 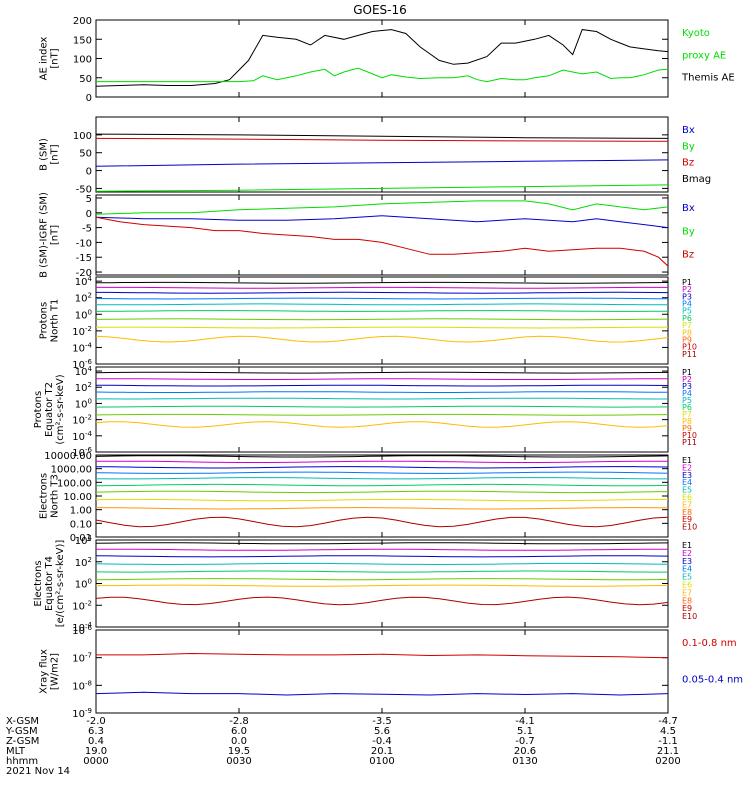 What do you see at coordinates (84, 258) in the screenshot?
I see `y-tick-label: -15` at bounding box center [84, 258].